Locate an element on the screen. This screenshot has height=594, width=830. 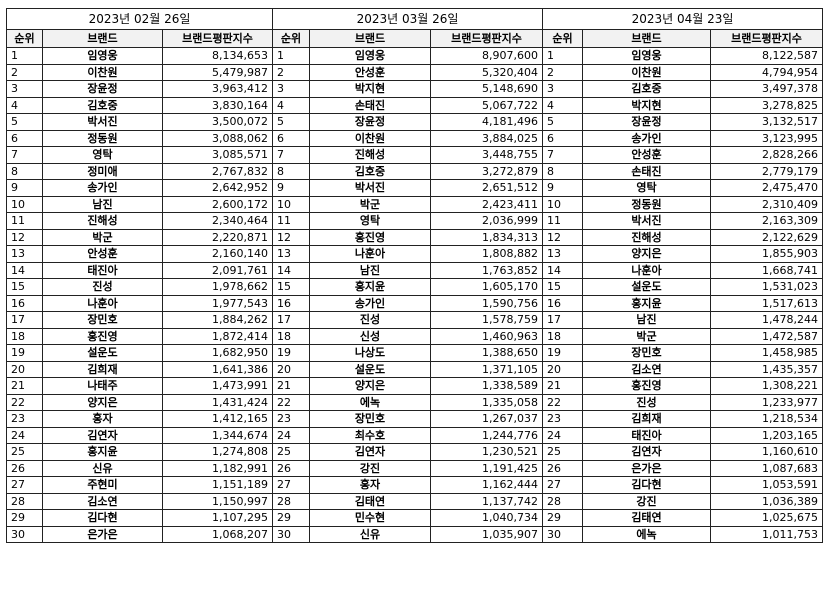
table-row: 26 신유 1,182,991 is located at coordinates (140, 468).